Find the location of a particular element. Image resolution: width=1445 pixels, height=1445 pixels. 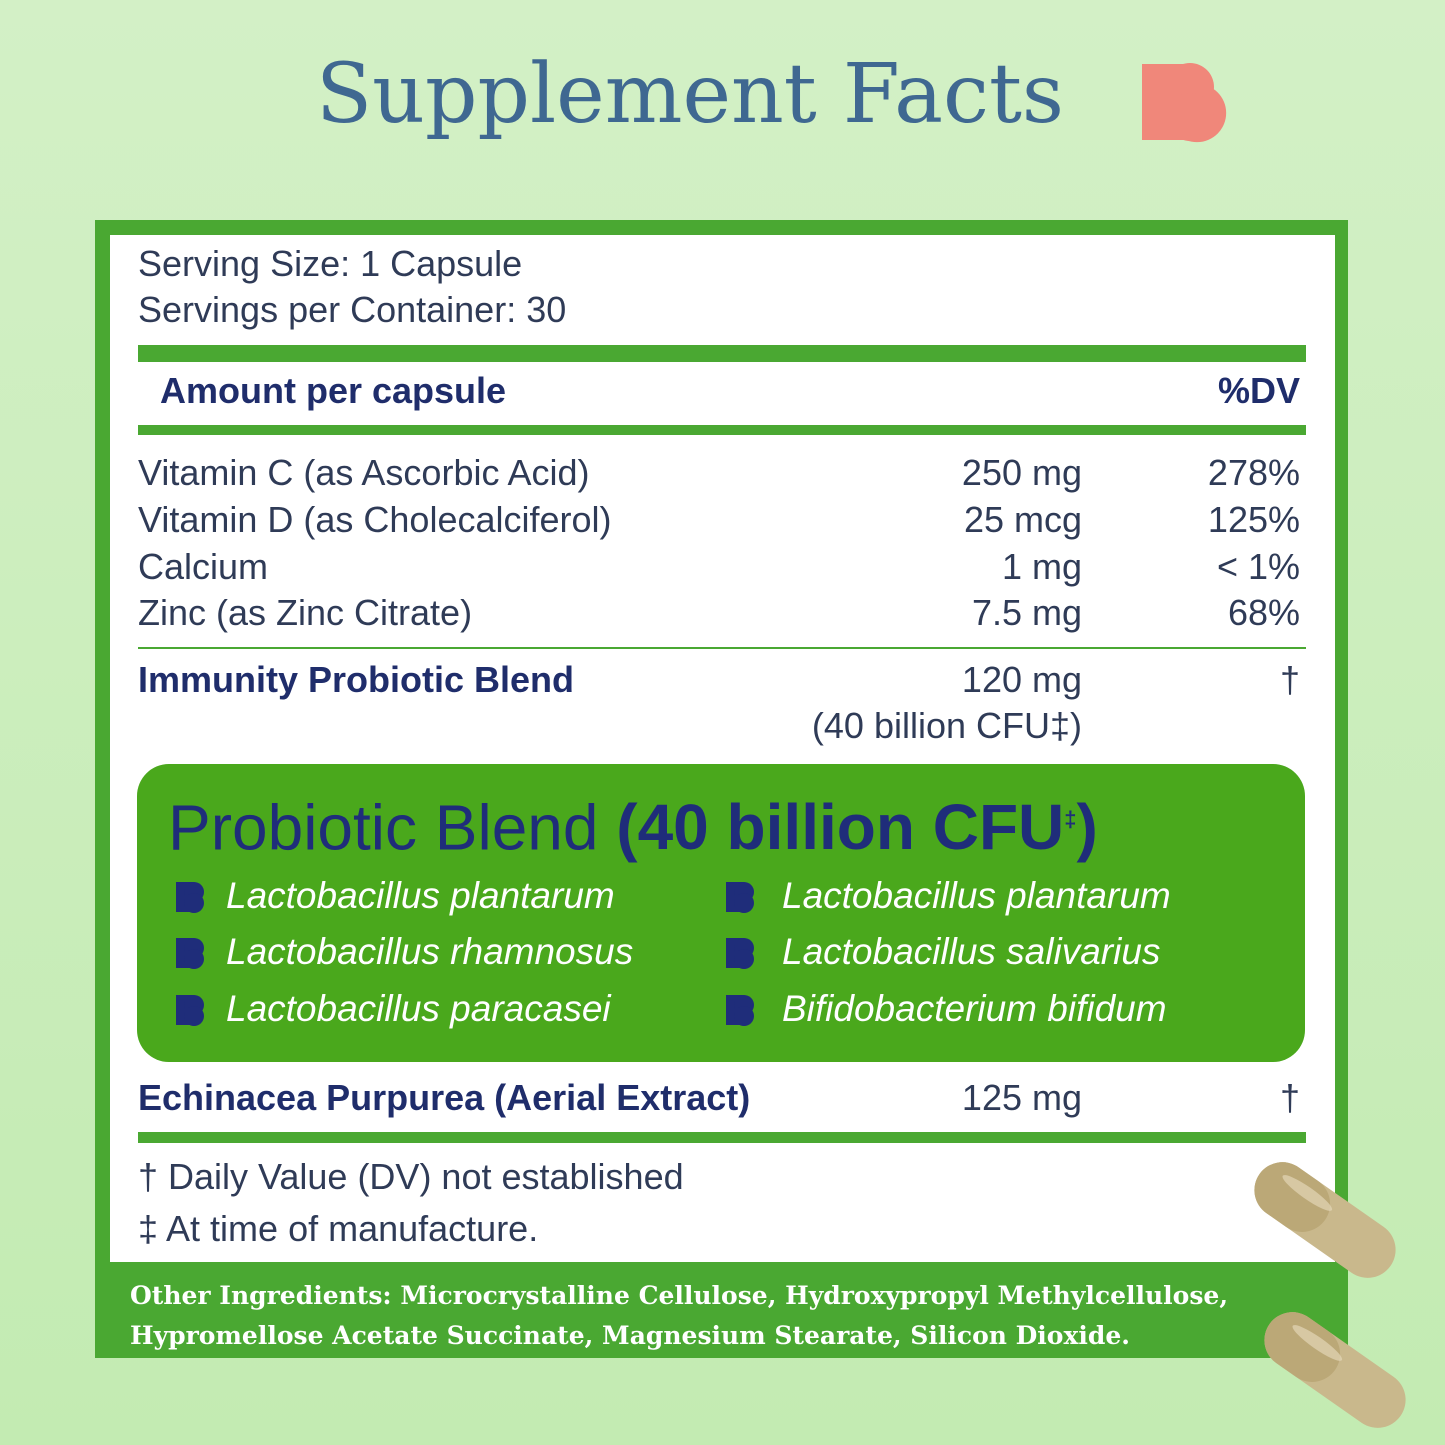

footnote: † Daily Value (DV) not established is located at coordinates (411, 1176).